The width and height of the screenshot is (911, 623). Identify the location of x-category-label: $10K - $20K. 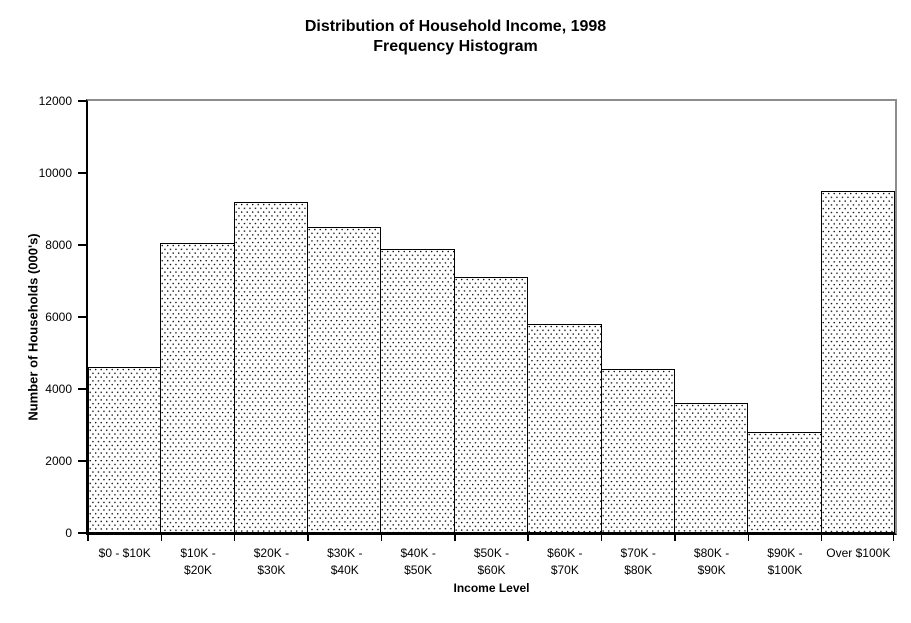
(198, 561).